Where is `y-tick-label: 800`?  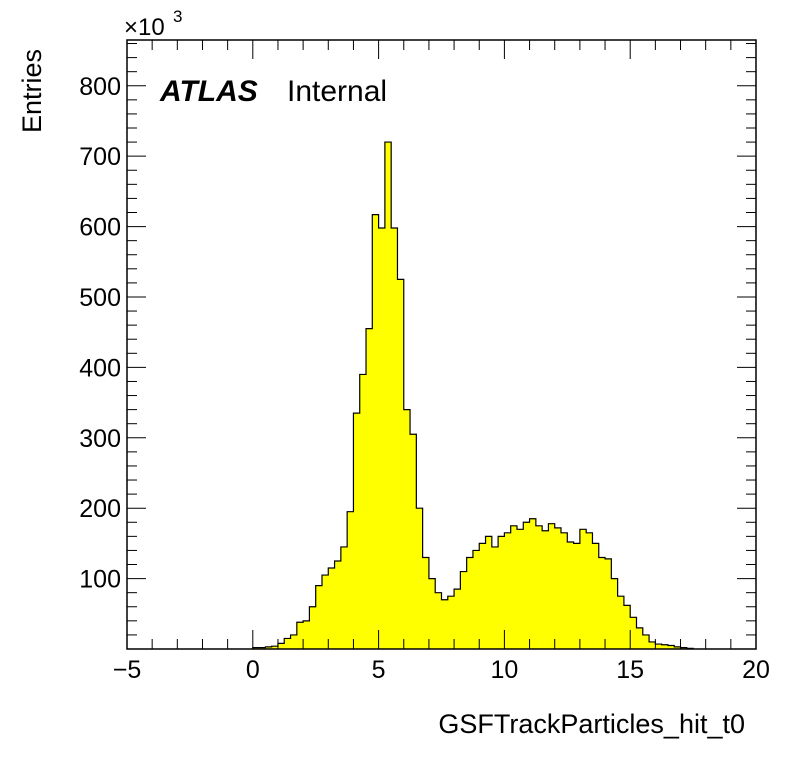
y-tick-label: 800 is located at coordinates (100, 87).